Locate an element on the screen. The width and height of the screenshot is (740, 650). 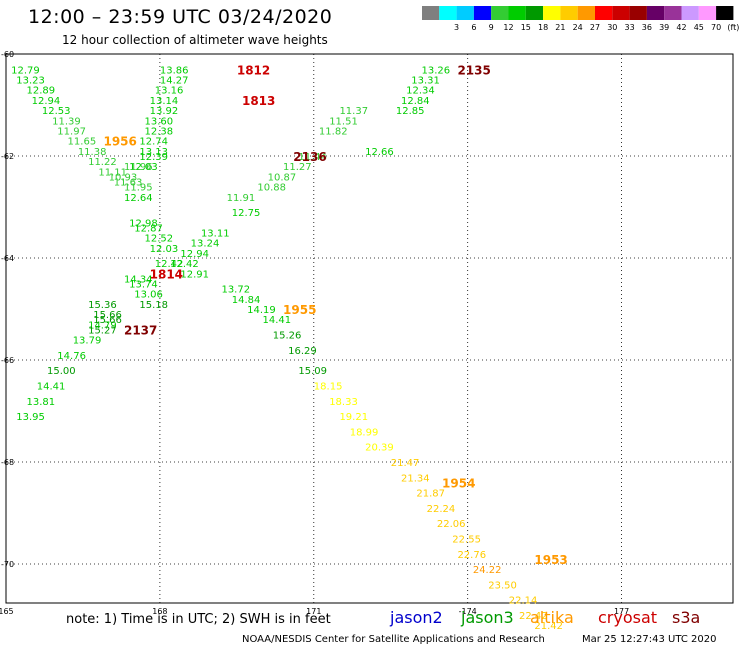
swh-point: 13.74 is located at coordinates (143, 285).